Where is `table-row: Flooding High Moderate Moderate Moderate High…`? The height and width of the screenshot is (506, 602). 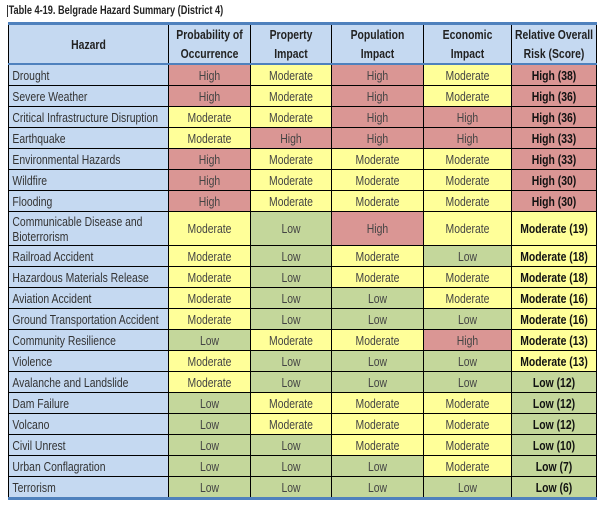
table-row: Flooding High Moderate Moderate Moderate High… is located at coordinates (302, 201).